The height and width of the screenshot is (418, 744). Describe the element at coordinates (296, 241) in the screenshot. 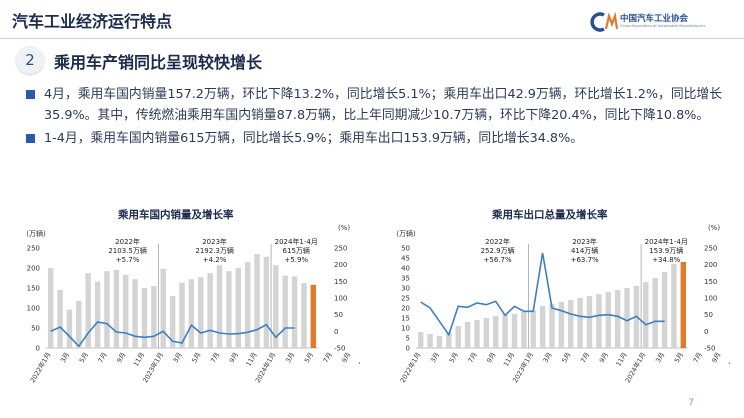

I see `annotation-year: 2024年1-4月` at that location.